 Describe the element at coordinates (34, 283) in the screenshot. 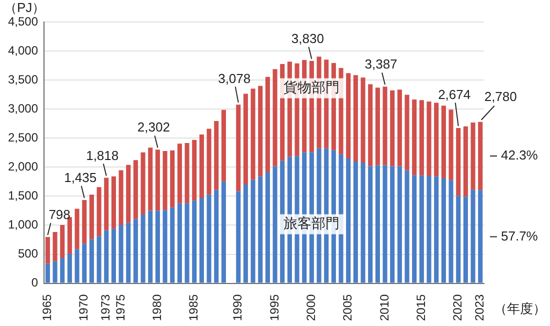

I see `y-tick-label: 0` at that location.